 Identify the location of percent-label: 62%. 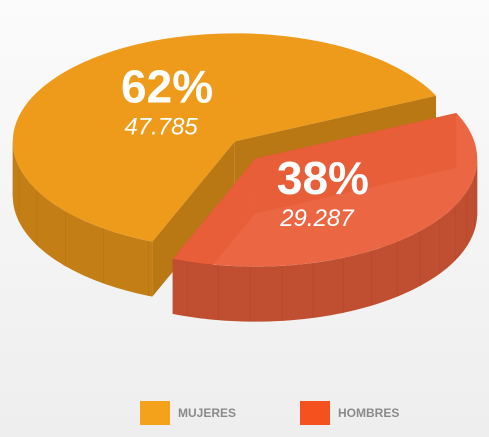
(167, 86).